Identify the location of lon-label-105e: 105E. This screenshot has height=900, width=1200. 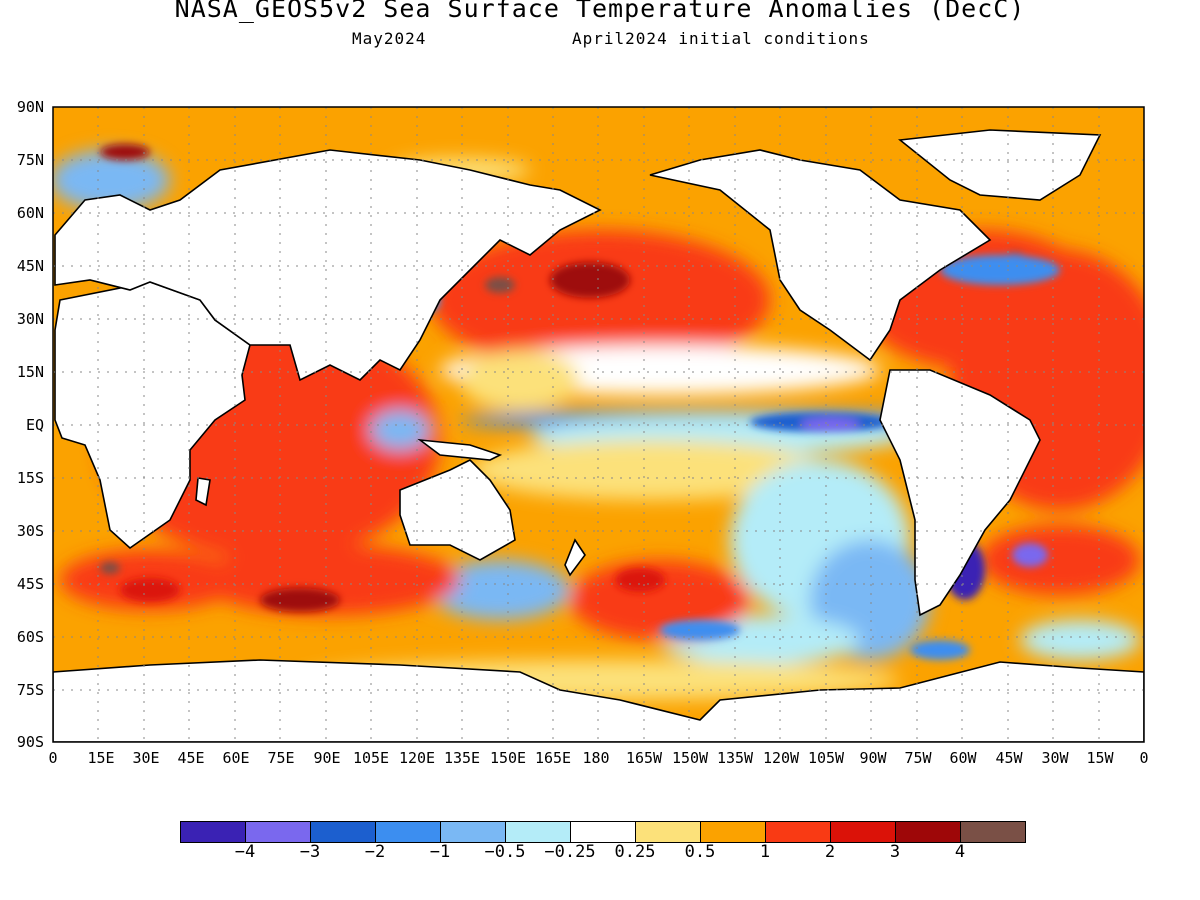
(371, 758).